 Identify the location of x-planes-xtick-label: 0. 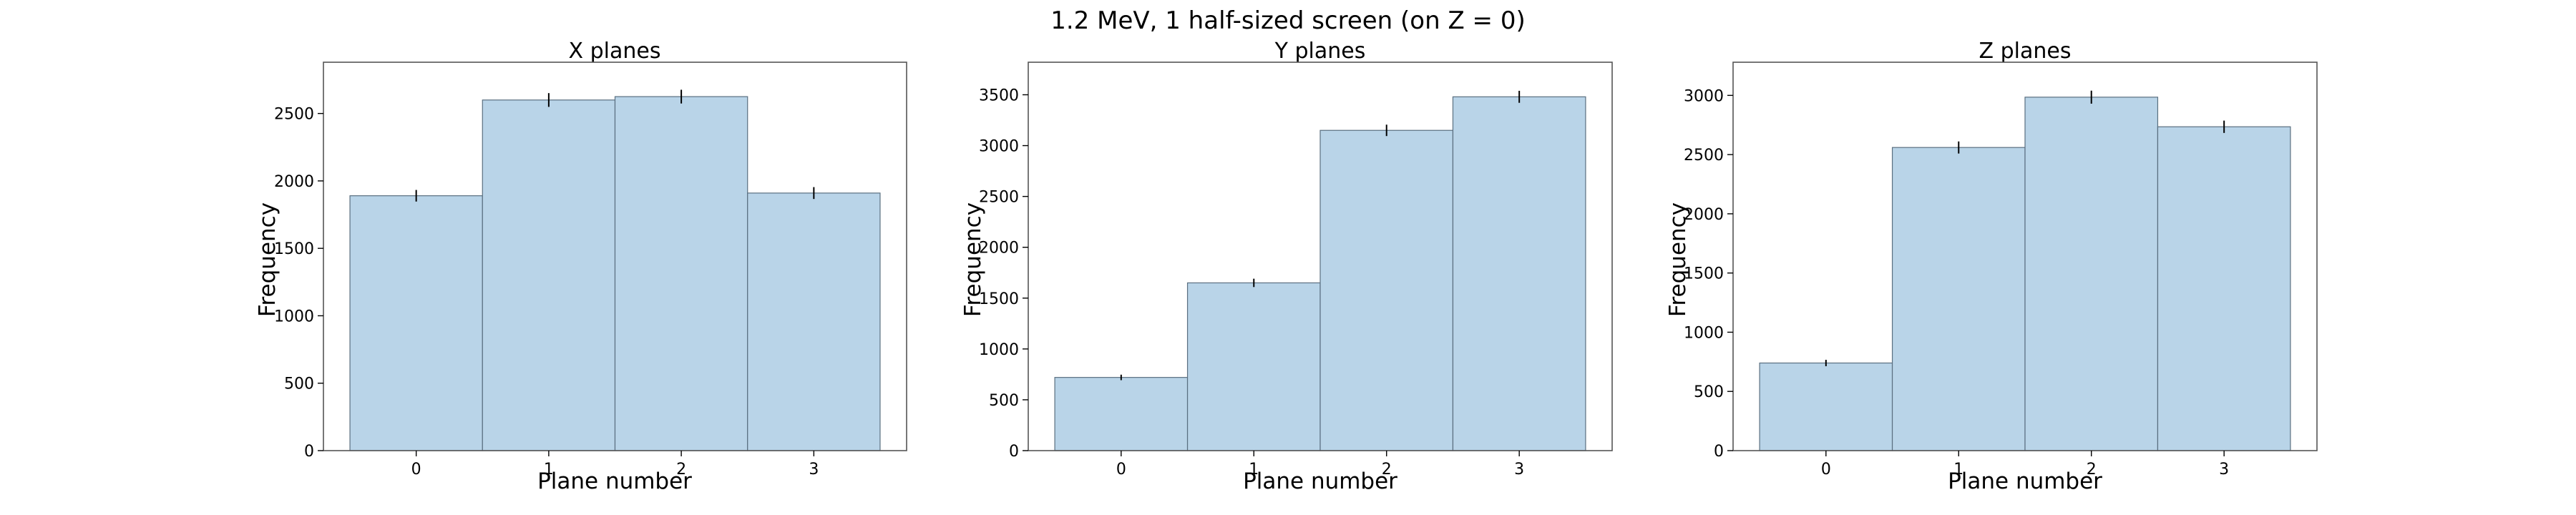
(416, 470).